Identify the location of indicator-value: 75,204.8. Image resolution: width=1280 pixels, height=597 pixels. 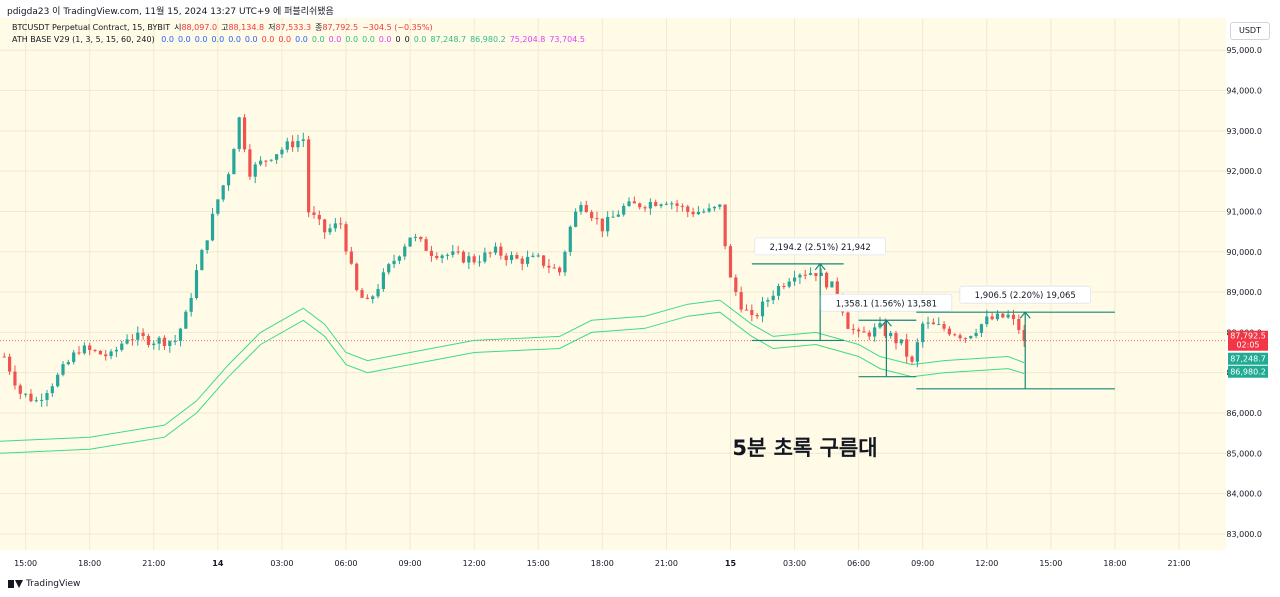
(527, 39).